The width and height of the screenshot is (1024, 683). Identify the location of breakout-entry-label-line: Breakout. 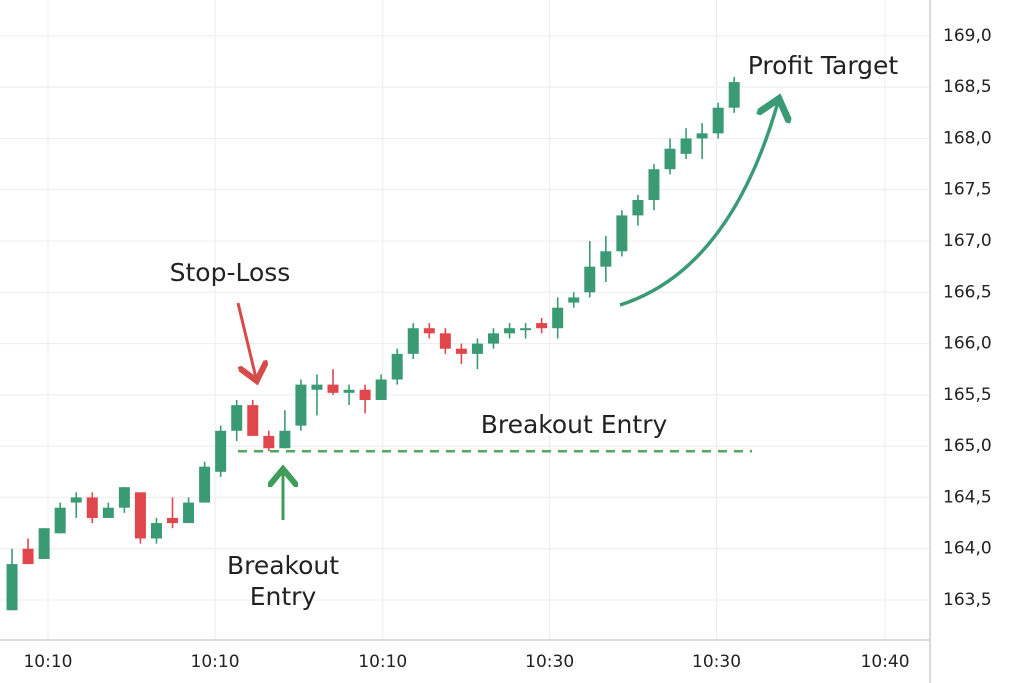
(283, 565).